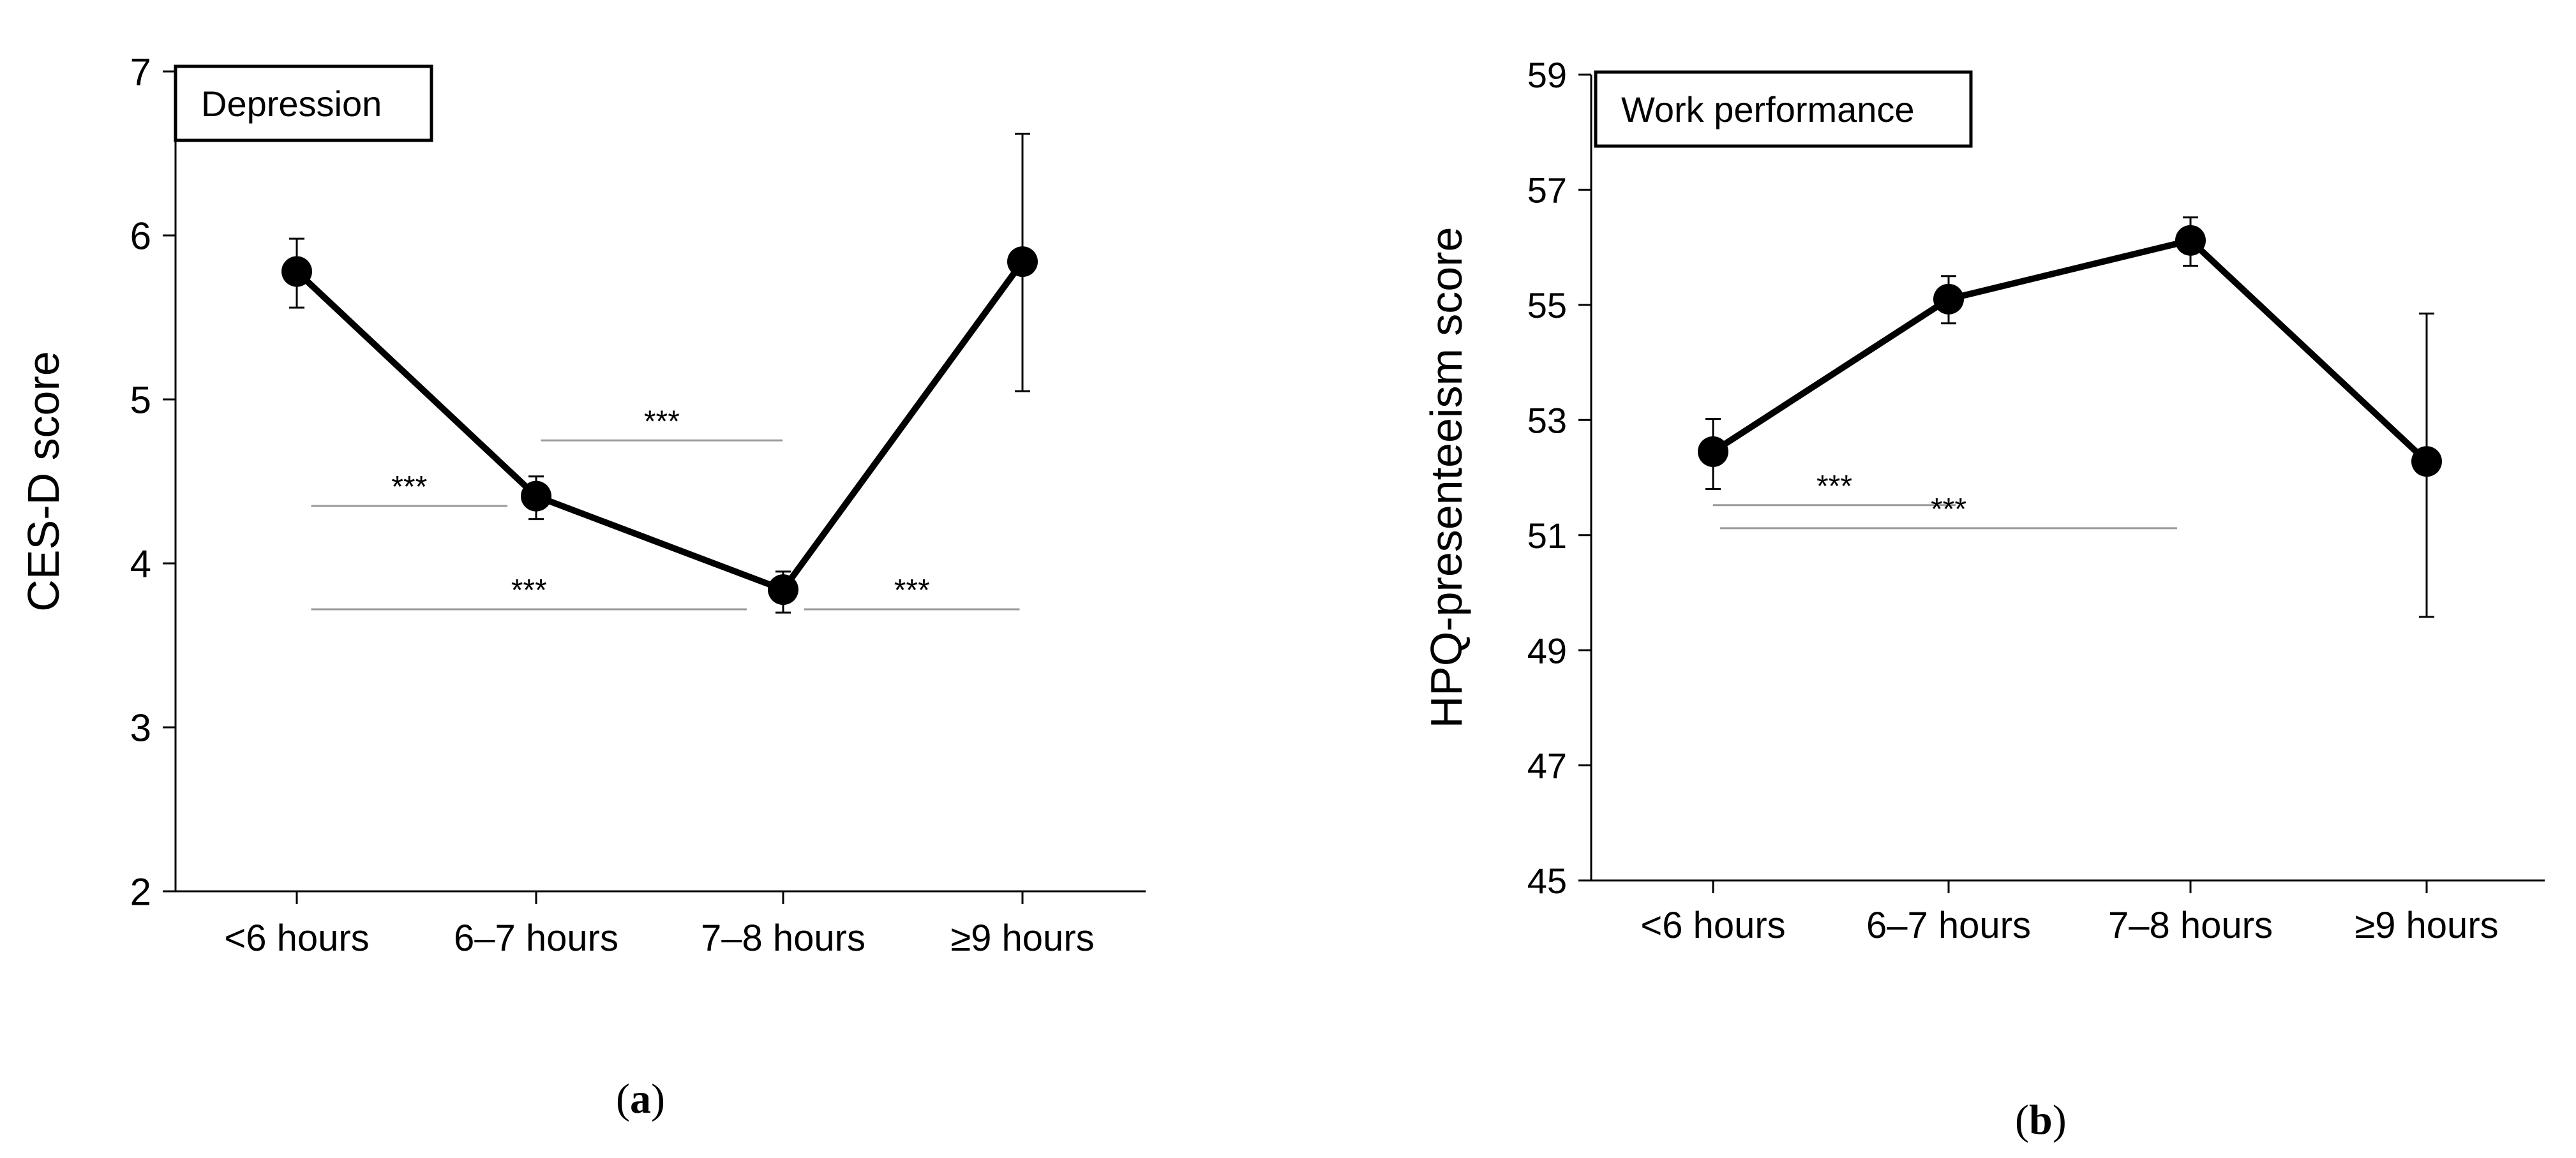  What do you see at coordinates (623, 1099) in the screenshot?
I see `caption-a-open: (` at bounding box center [623, 1099].